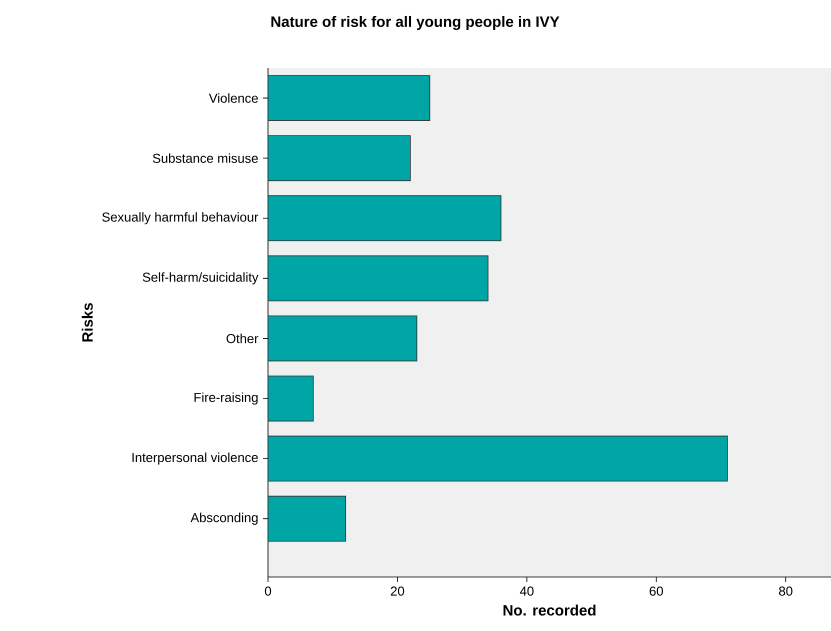 This screenshot has height=631, width=831. Describe the element at coordinates (87, 322) in the screenshot. I see `y-axis-title: Risks` at that location.